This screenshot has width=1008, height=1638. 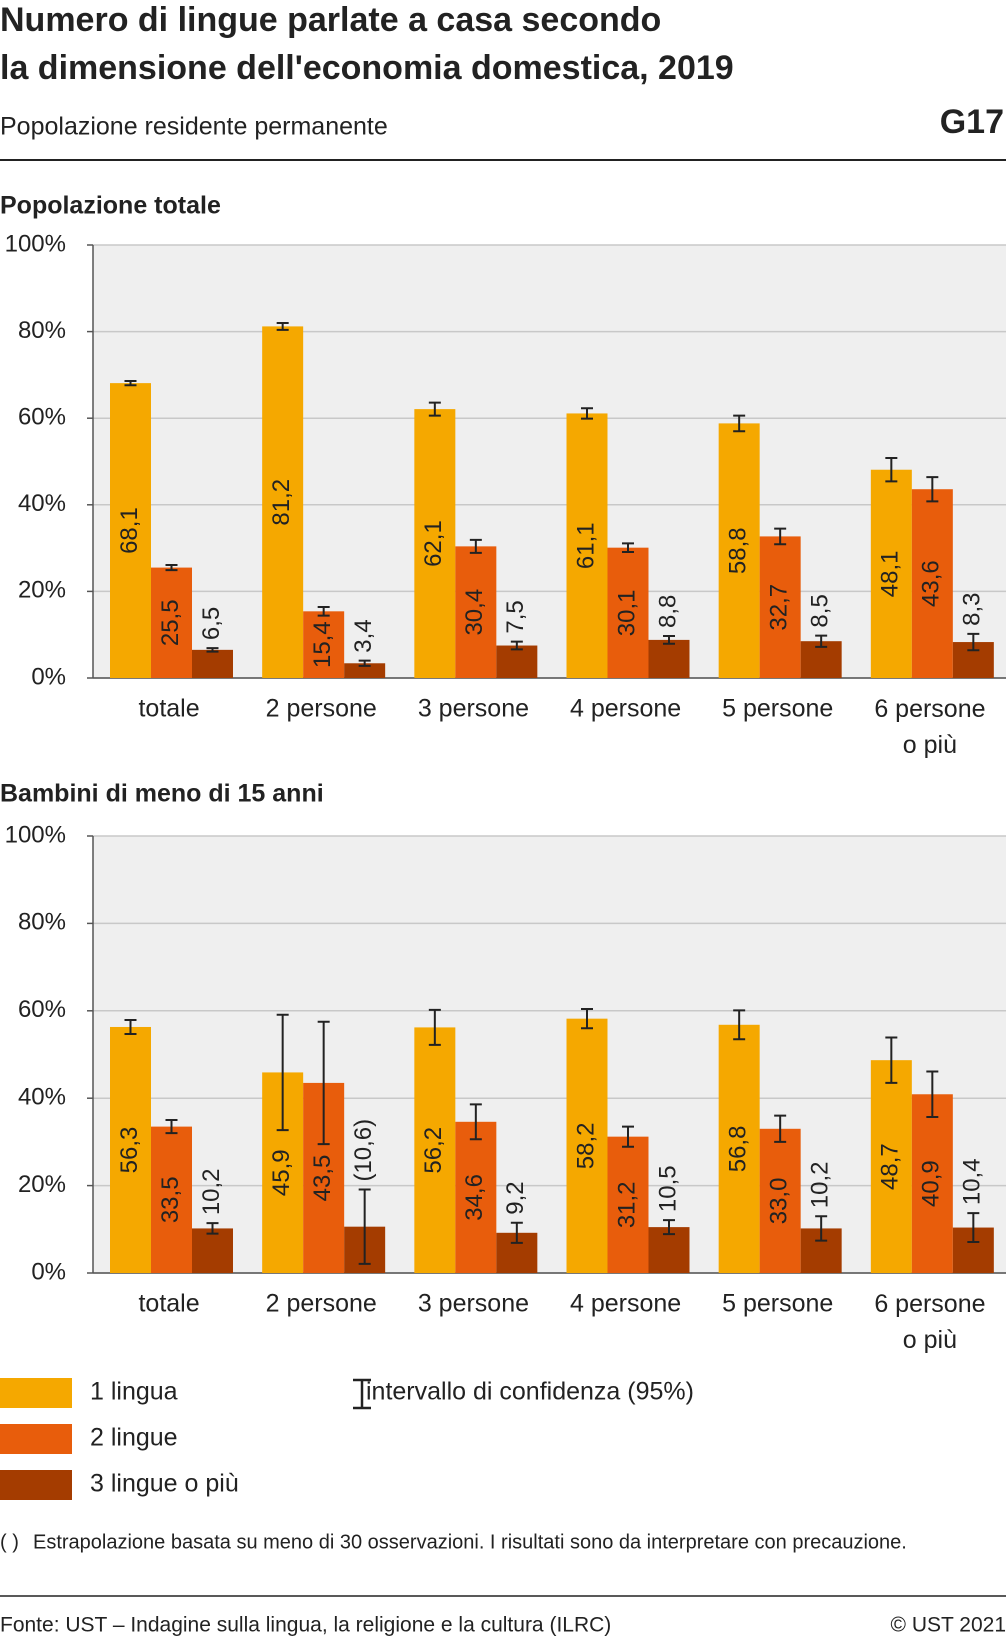 I want to click on legend-label: 1 lingua, so click(x=134, y=1392).